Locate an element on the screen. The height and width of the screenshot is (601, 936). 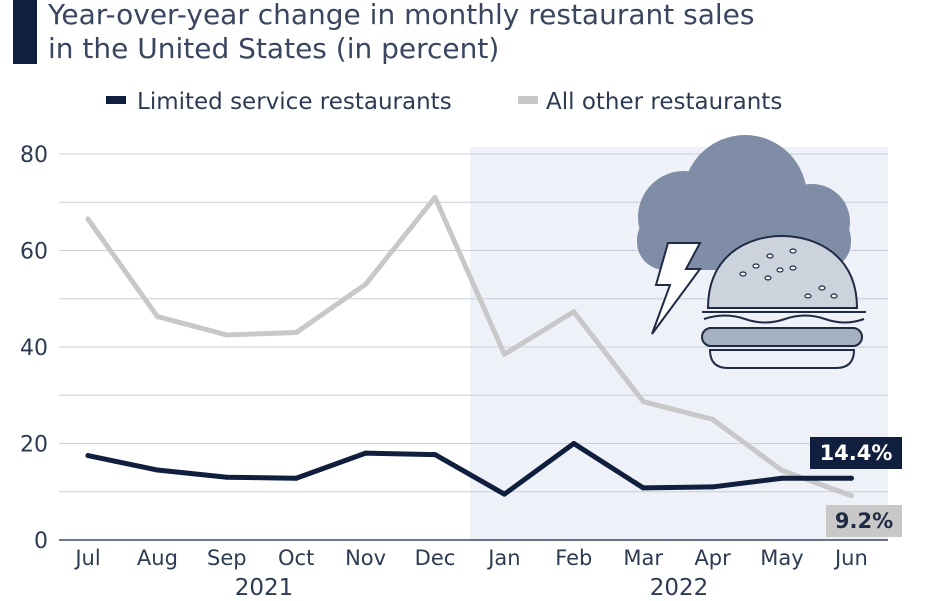
callout-box-all-other is located at coordinates (864, 521).